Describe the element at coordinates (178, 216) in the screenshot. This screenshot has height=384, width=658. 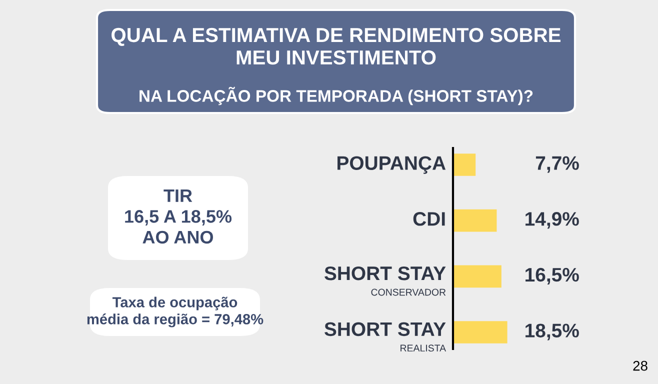
I see `text: TIR 16,5 A 18,5% AO ANO` at that location.